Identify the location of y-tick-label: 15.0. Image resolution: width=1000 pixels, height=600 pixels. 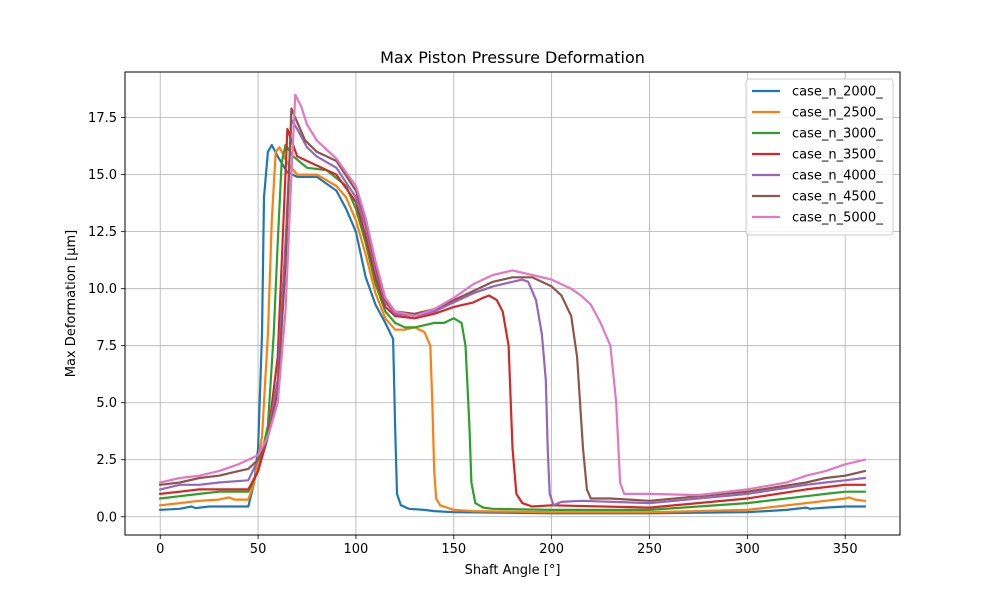
(102, 175).